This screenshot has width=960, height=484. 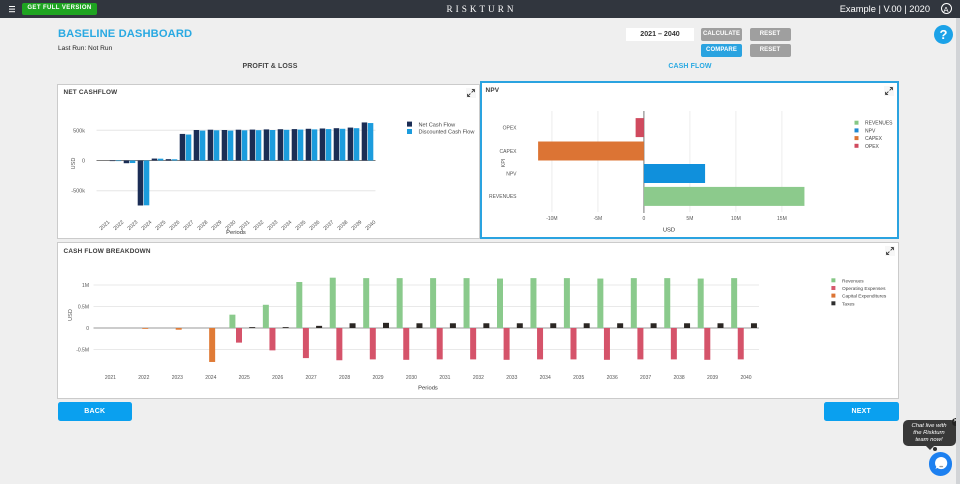 I want to click on svg-text: 10M, so click(x=736, y=219).